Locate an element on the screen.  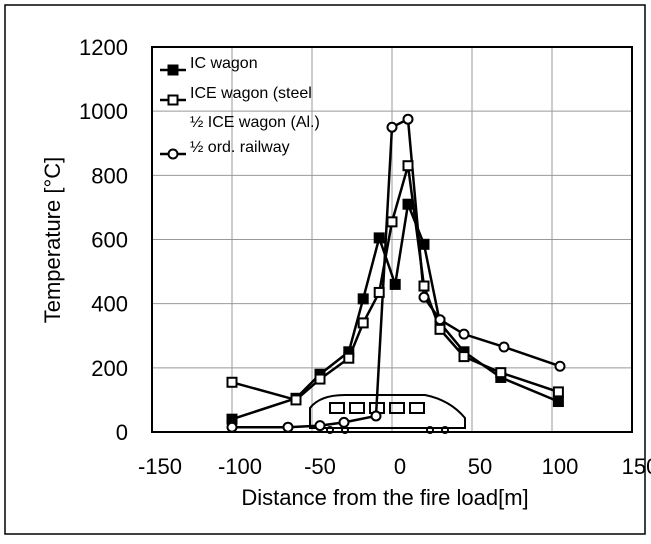
train-icon is located at coordinates (387, 414).